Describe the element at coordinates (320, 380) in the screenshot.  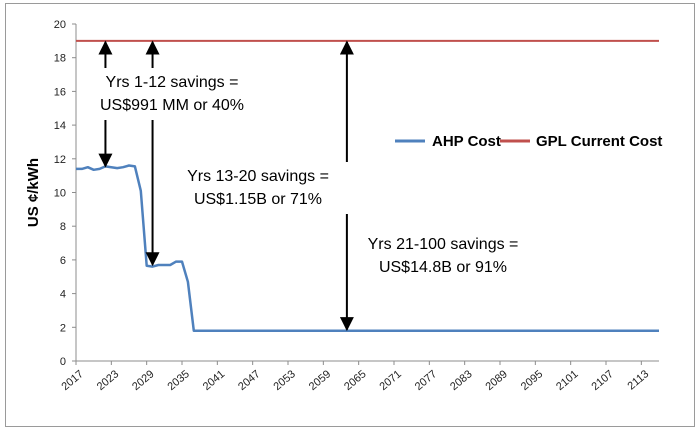
I see `x-tick-label: 2059` at that location.